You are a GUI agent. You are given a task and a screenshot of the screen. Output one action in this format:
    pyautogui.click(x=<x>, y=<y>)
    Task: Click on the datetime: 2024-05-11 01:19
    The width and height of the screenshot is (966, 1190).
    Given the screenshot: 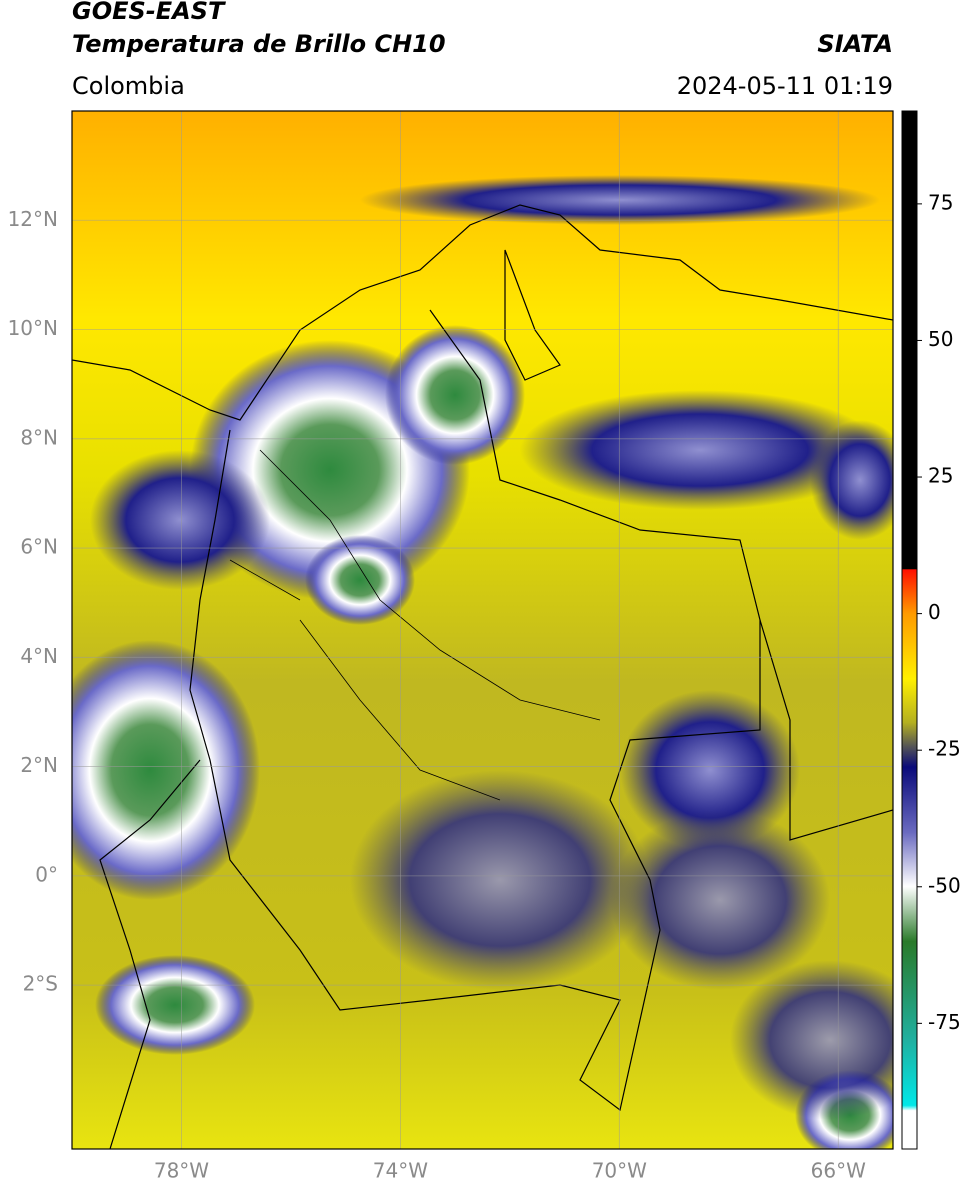 What is the action you would take?
    pyautogui.click(x=785, y=86)
    